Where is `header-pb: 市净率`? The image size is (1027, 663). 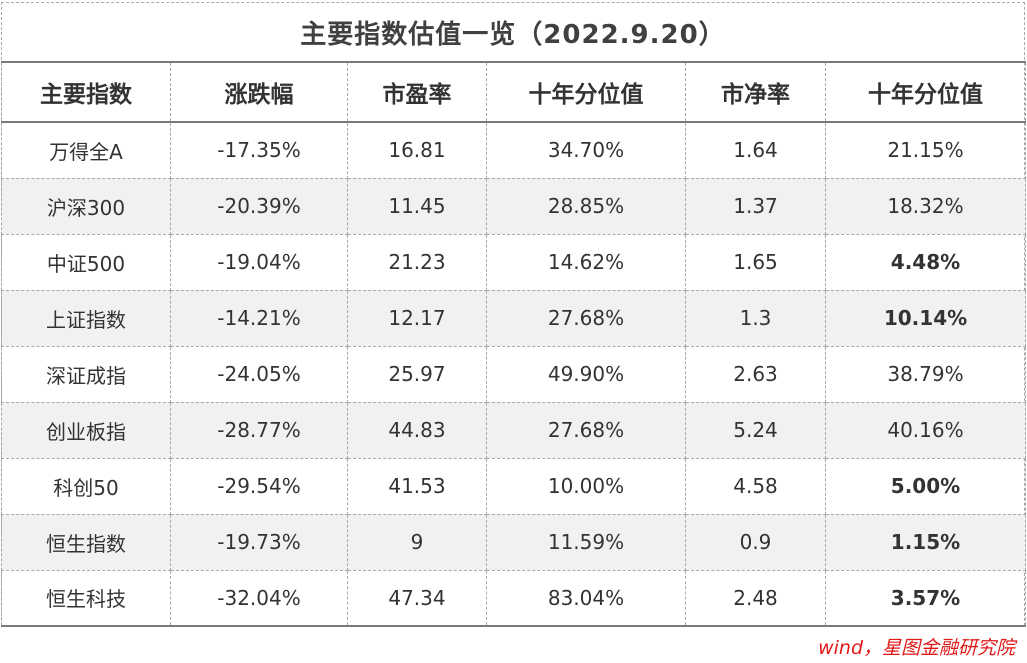
header-pb: 市净率 is located at coordinates (755, 92).